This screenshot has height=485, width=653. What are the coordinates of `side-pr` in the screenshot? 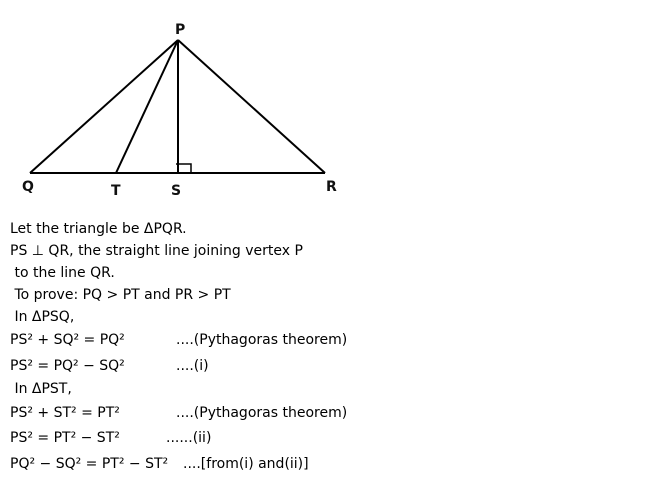 It's located at (251, 106).